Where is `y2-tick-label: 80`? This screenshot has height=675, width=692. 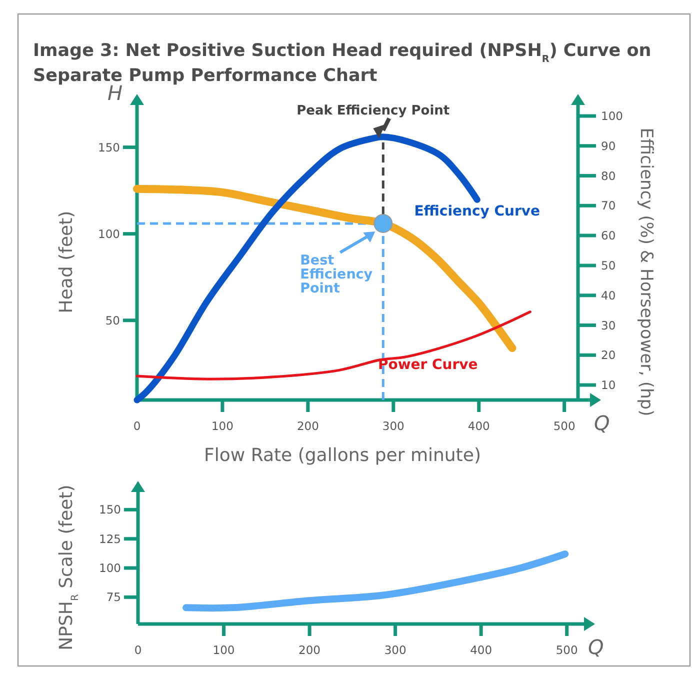 y2-tick-label: 80 is located at coordinates (608, 175).